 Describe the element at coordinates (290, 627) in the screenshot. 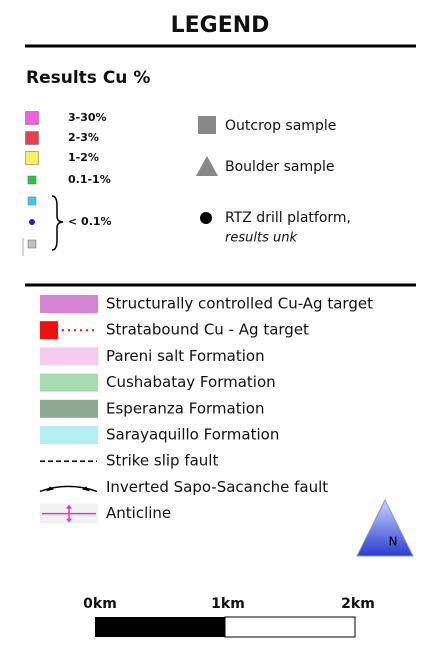

I see `scale-bar-white` at that location.